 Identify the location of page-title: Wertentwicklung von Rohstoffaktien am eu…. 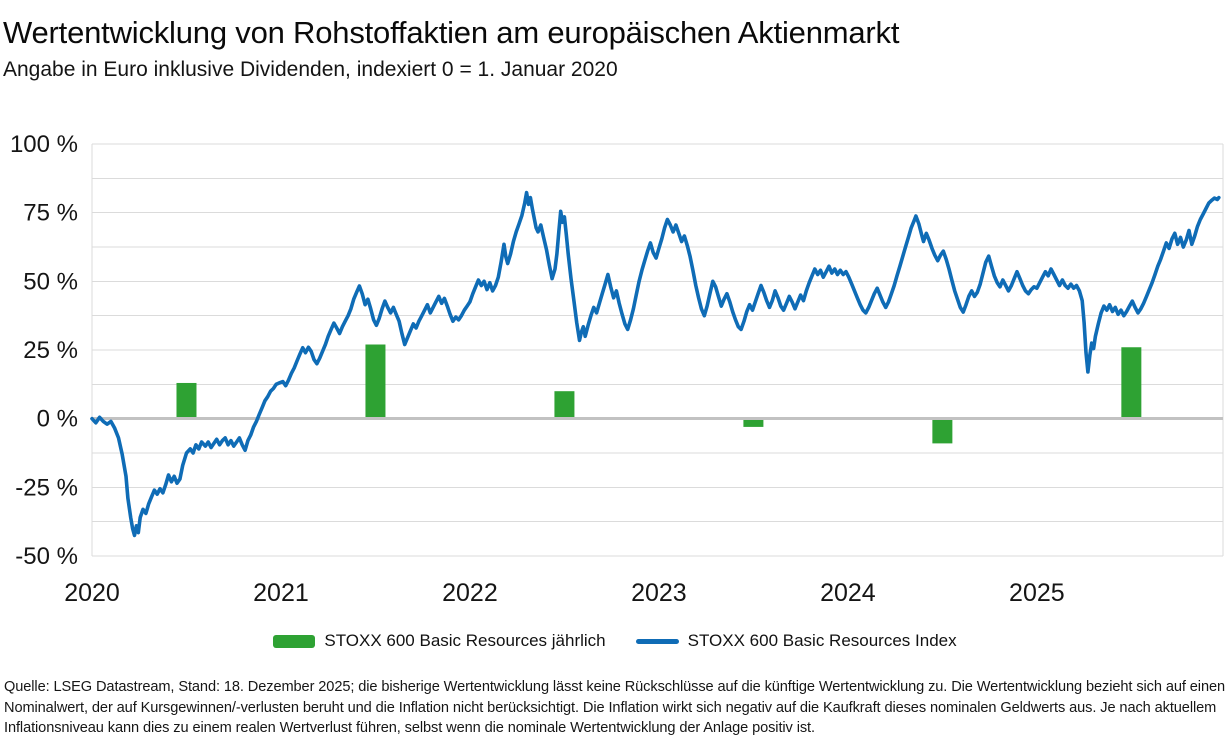
(451, 32).